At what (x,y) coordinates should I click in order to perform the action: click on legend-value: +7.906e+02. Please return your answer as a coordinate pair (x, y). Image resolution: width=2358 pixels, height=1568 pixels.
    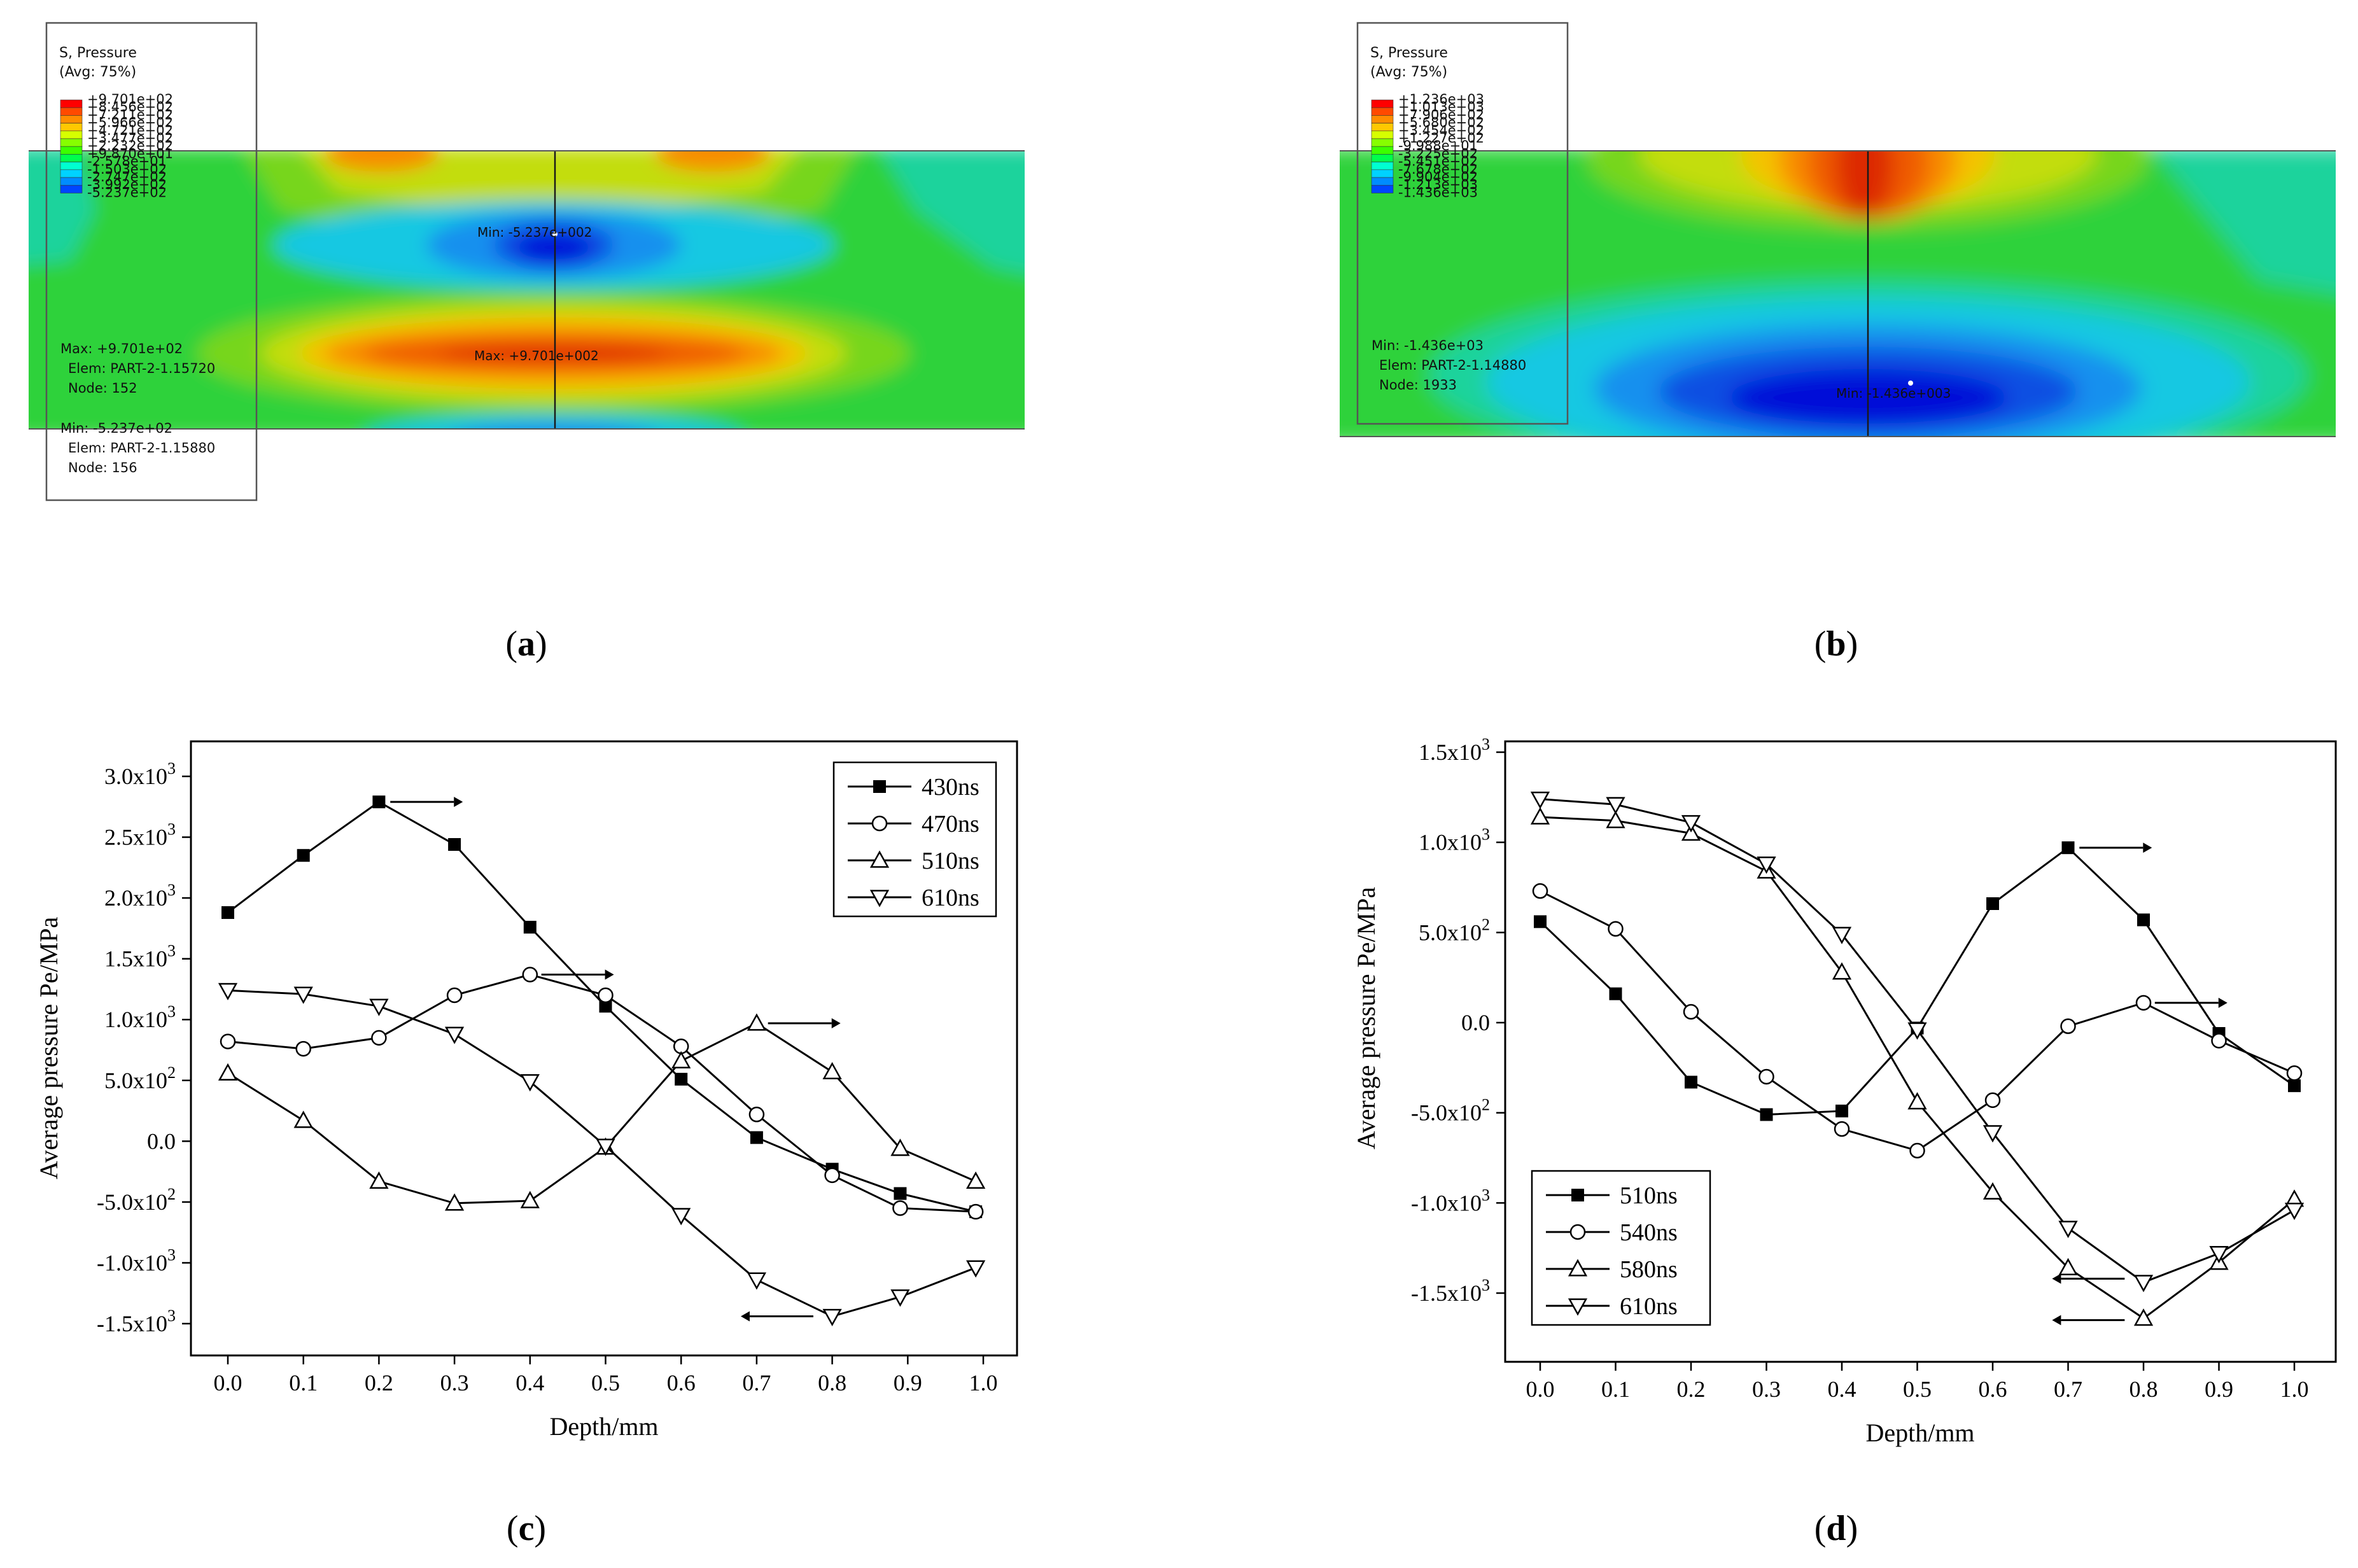
    Looking at the image, I should click on (1441, 114).